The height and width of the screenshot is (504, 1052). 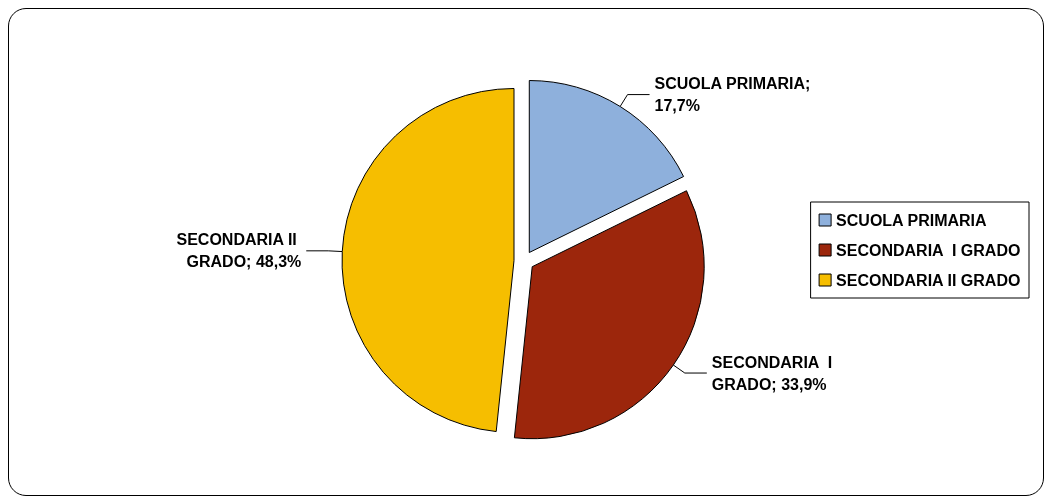 I want to click on data-label: SECONDARIA I GRADO; 33,9%, so click(x=774, y=373).